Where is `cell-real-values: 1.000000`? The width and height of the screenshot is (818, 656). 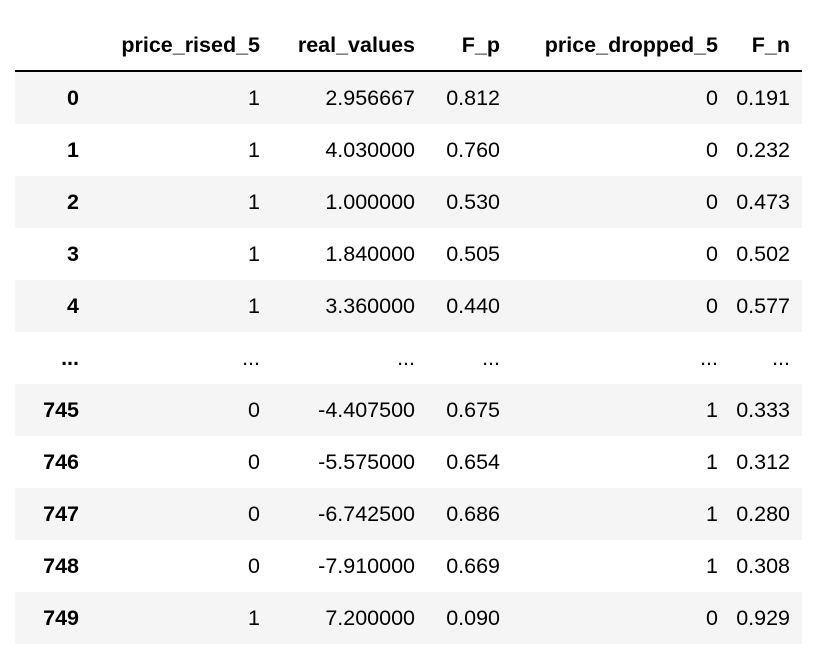 cell-real-values: 1.000000 is located at coordinates (370, 201).